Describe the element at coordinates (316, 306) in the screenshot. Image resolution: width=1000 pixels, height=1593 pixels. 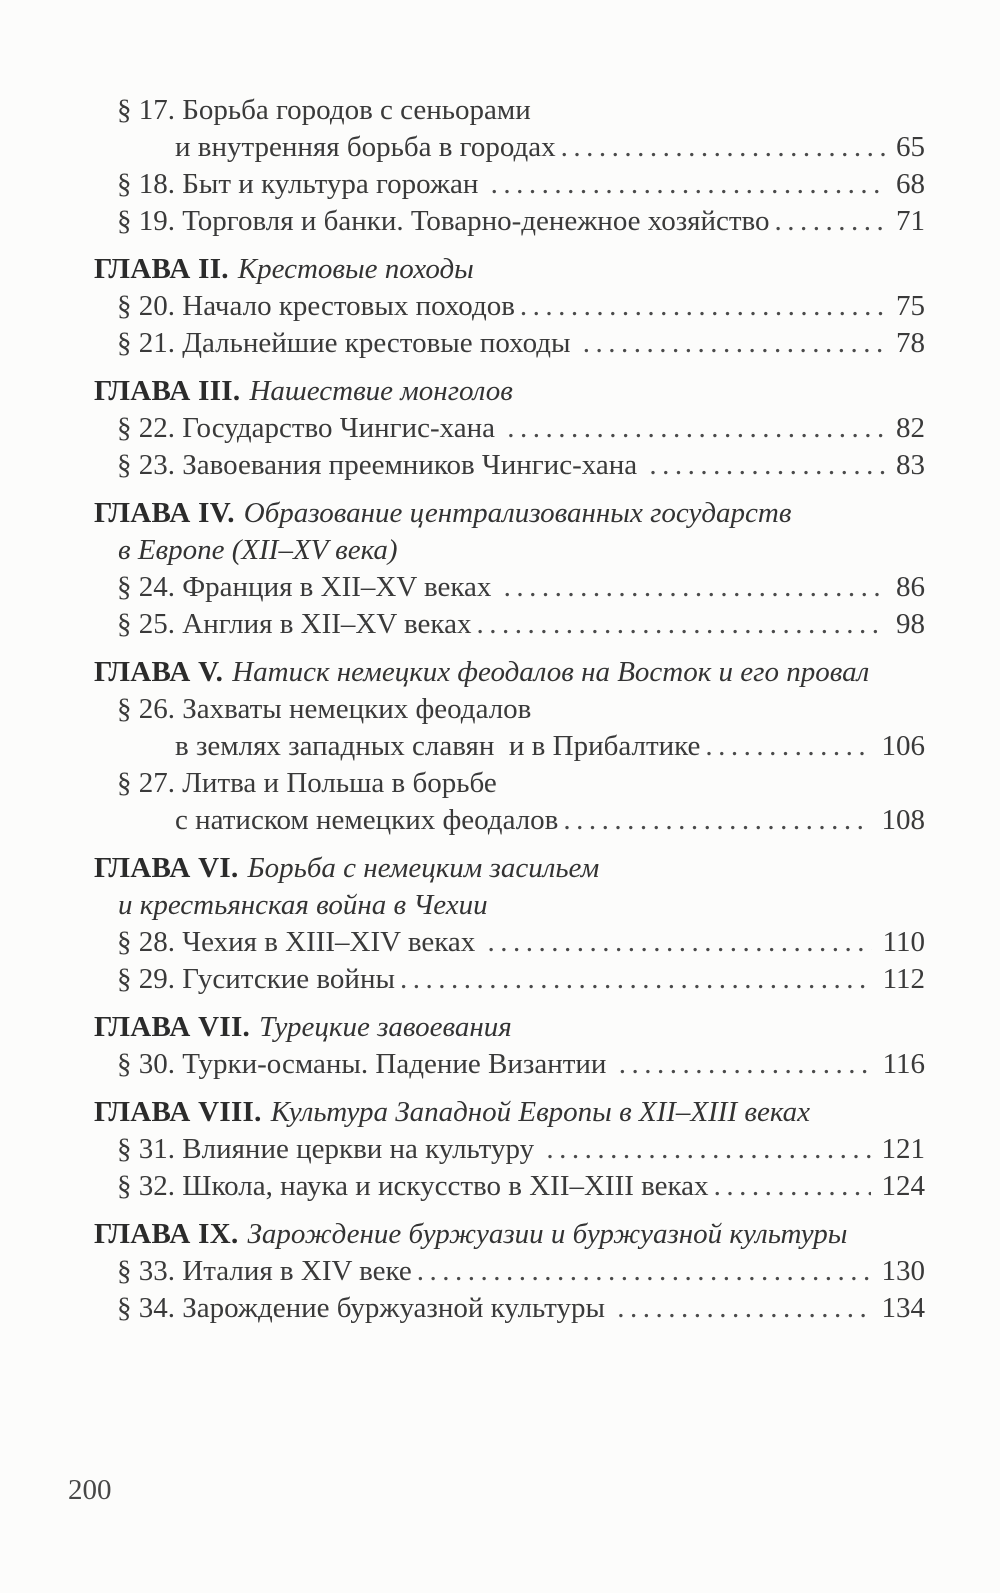
I see `toc-entry-text: § 20. Начало крестовых походов` at that location.